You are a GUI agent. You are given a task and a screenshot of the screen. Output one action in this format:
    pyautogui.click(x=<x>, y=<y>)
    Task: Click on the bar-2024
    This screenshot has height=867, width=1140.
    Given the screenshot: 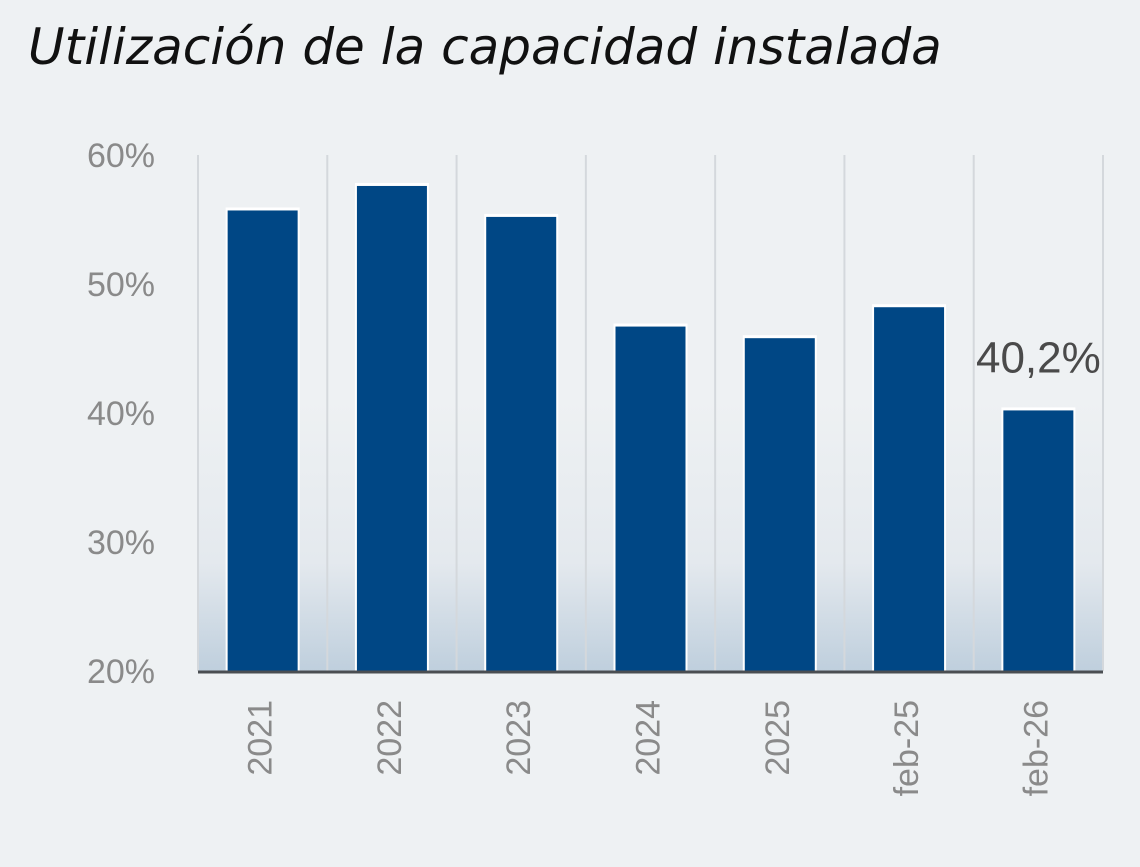 What is the action you would take?
    pyautogui.click(x=650, y=498)
    